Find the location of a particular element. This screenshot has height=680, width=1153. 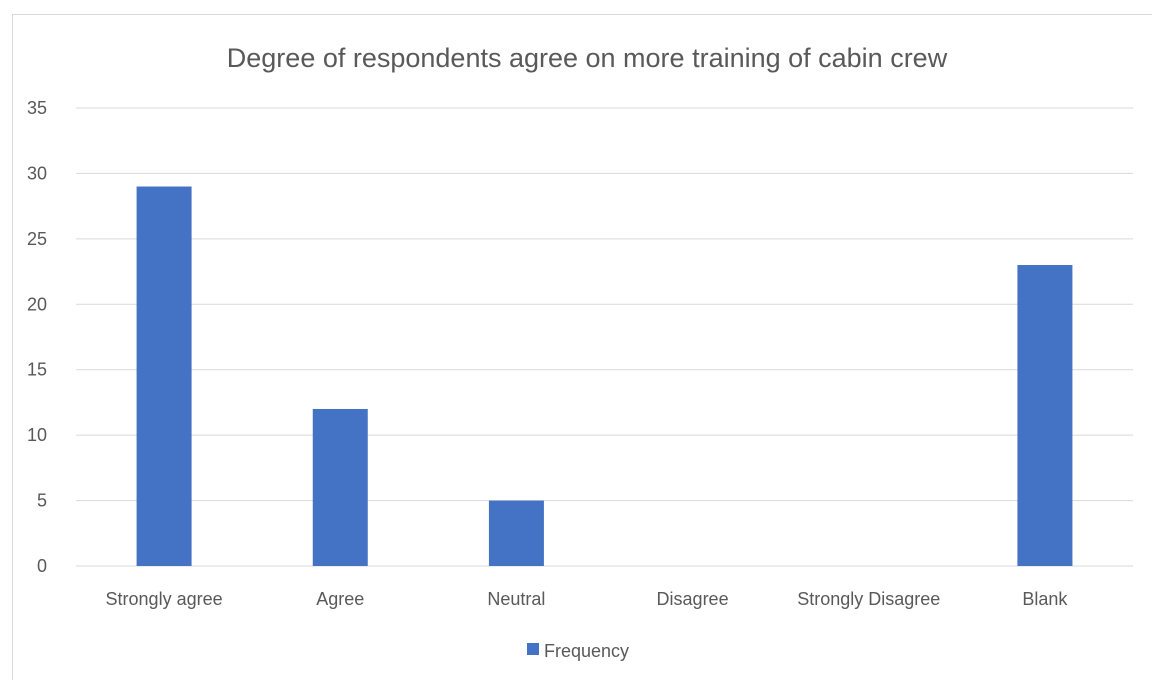

y-tick-label: 25 is located at coordinates (37, 239).